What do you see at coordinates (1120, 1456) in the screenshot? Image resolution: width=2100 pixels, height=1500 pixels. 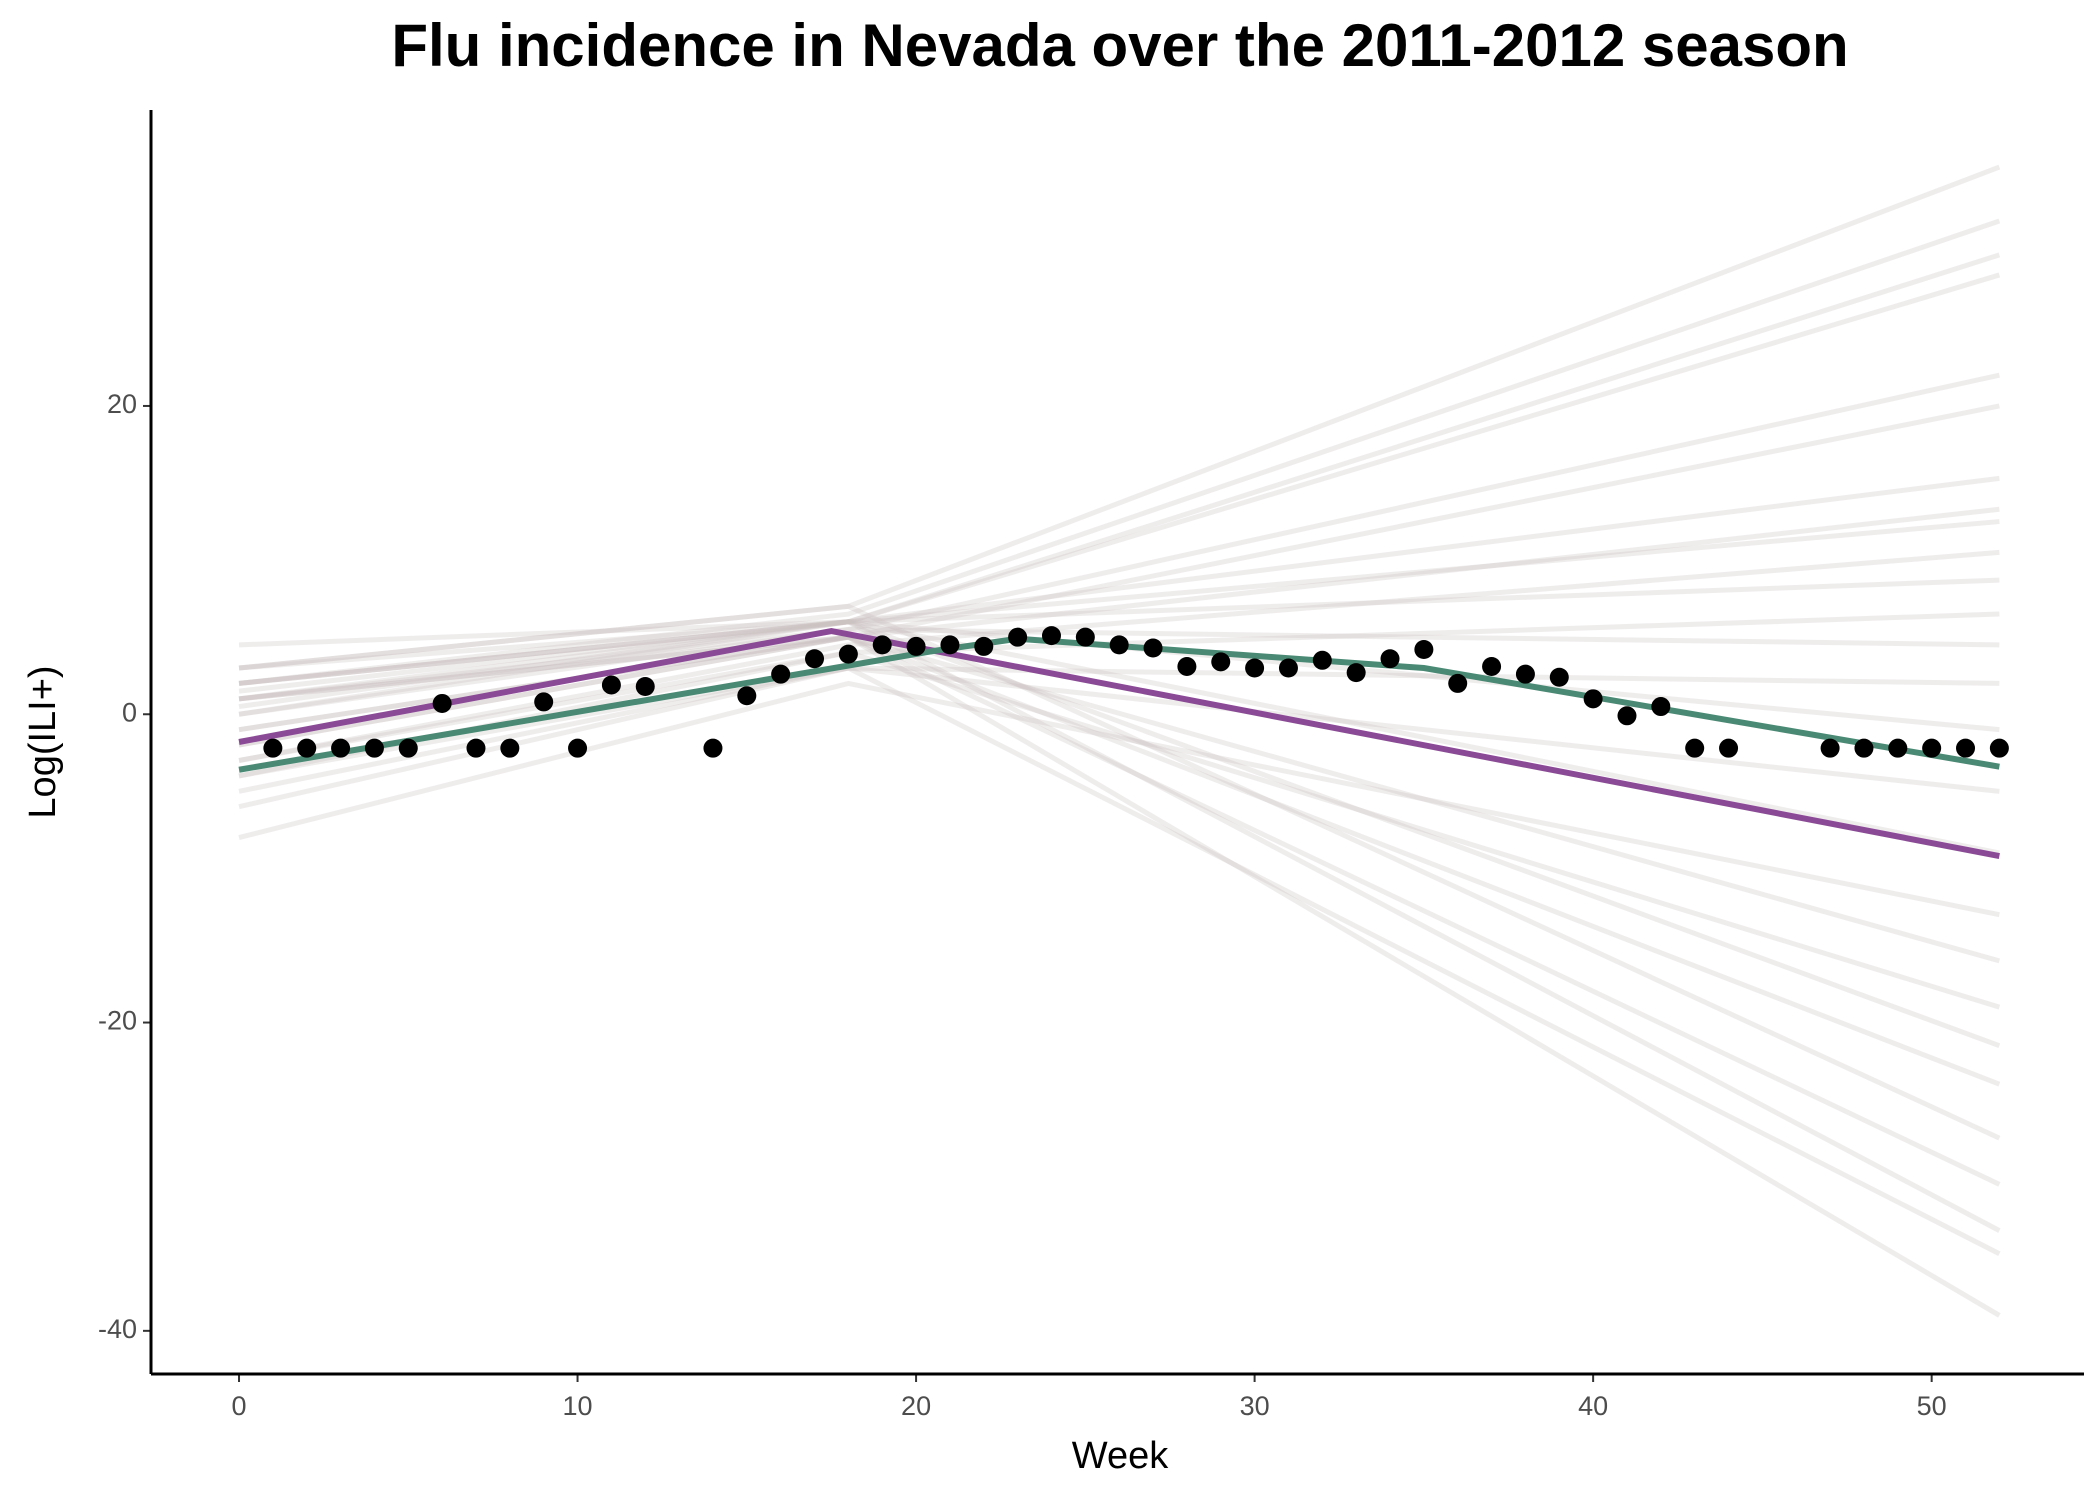 I see `x-axis-label: Week` at bounding box center [1120, 1456].